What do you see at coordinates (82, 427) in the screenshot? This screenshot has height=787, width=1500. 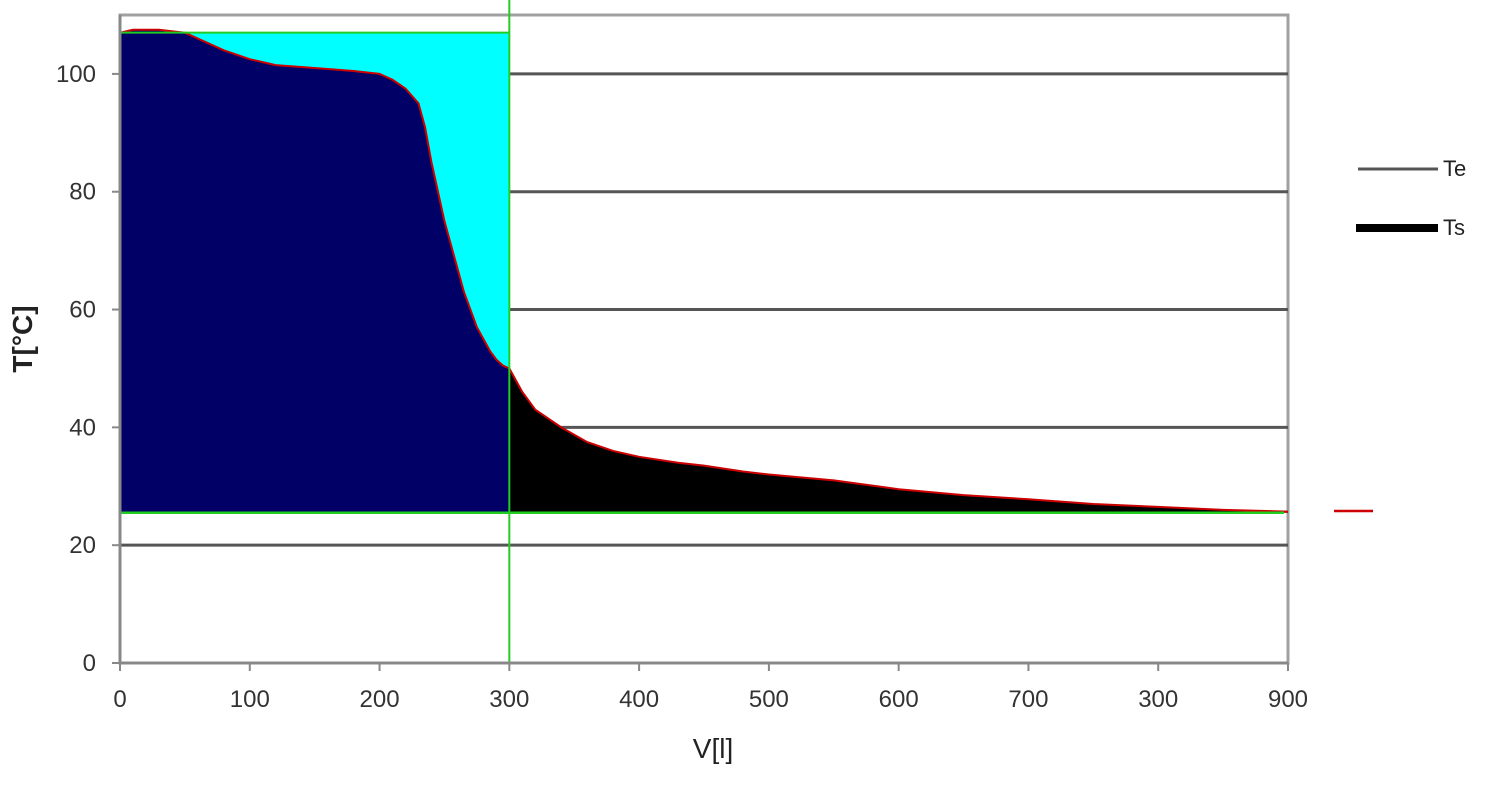 I see `y-tick-label: 40` at bounding box center [82, 427].